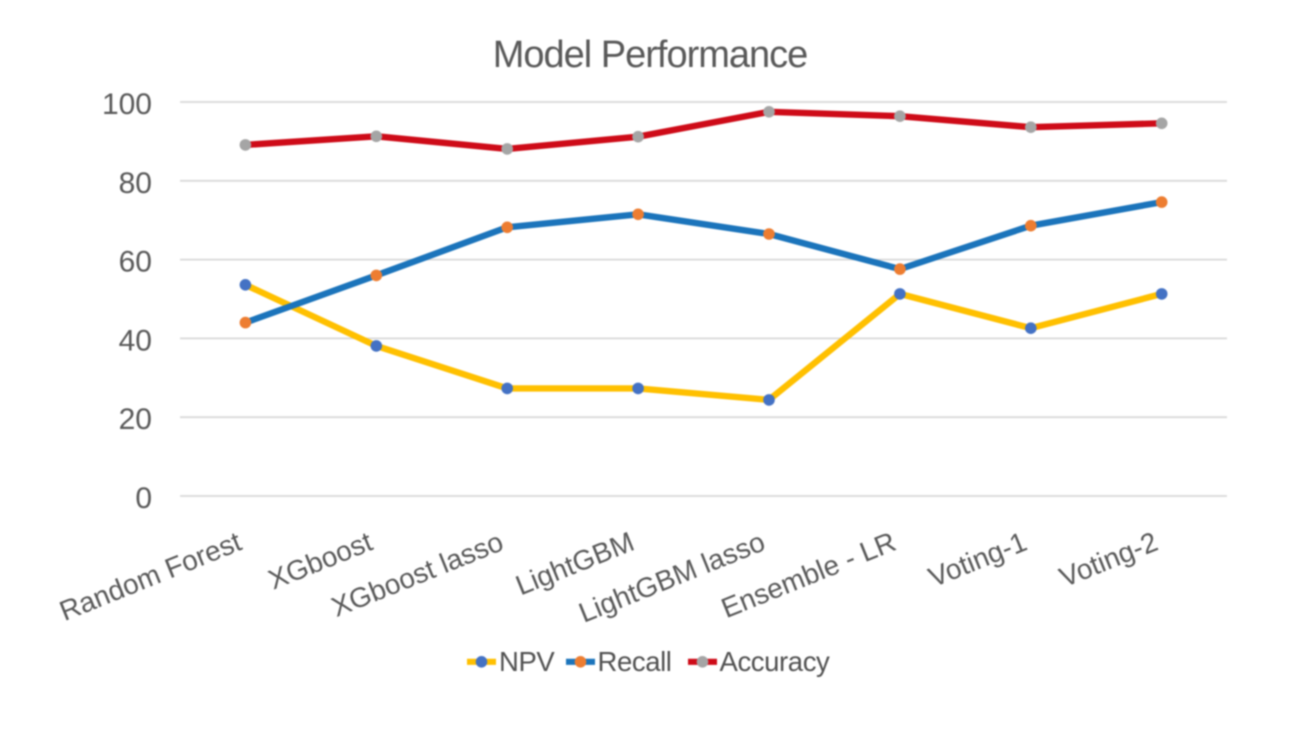 This screenshot has height=742, width=1292. What do you see at coordinates (135, 340) in the screenshot?
I see `svg-text: 40` at bounding box center [135, 340].